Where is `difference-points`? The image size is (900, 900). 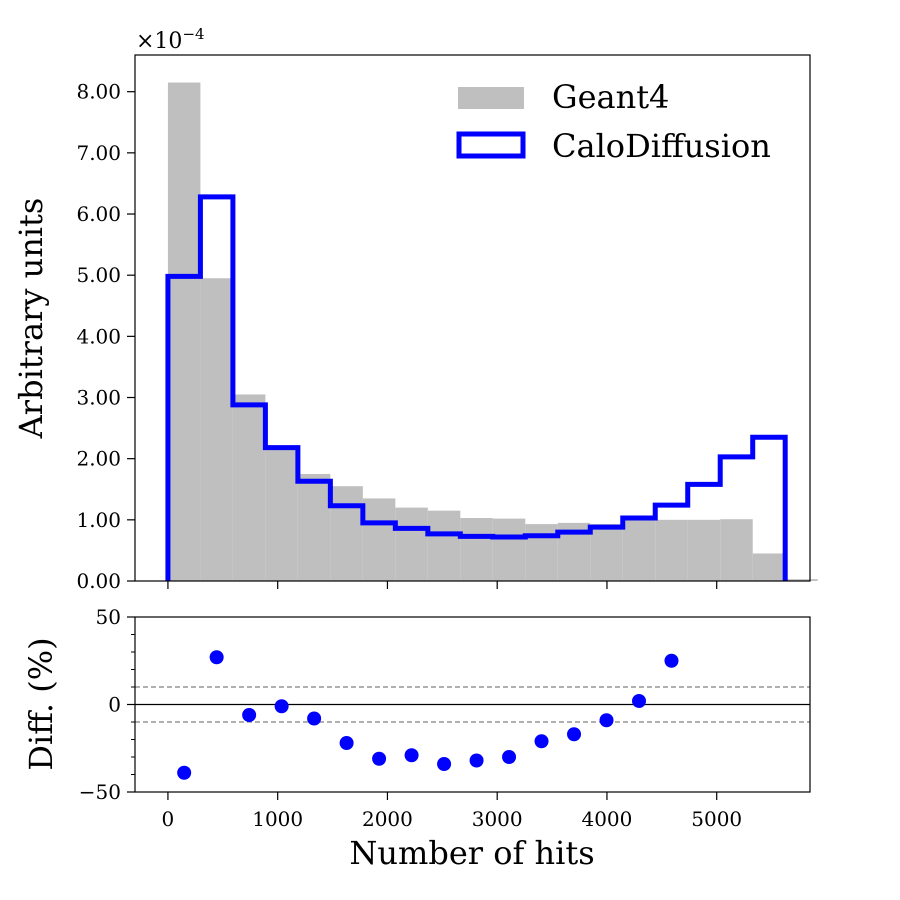
difference-points is located at coordinates (428, 715).